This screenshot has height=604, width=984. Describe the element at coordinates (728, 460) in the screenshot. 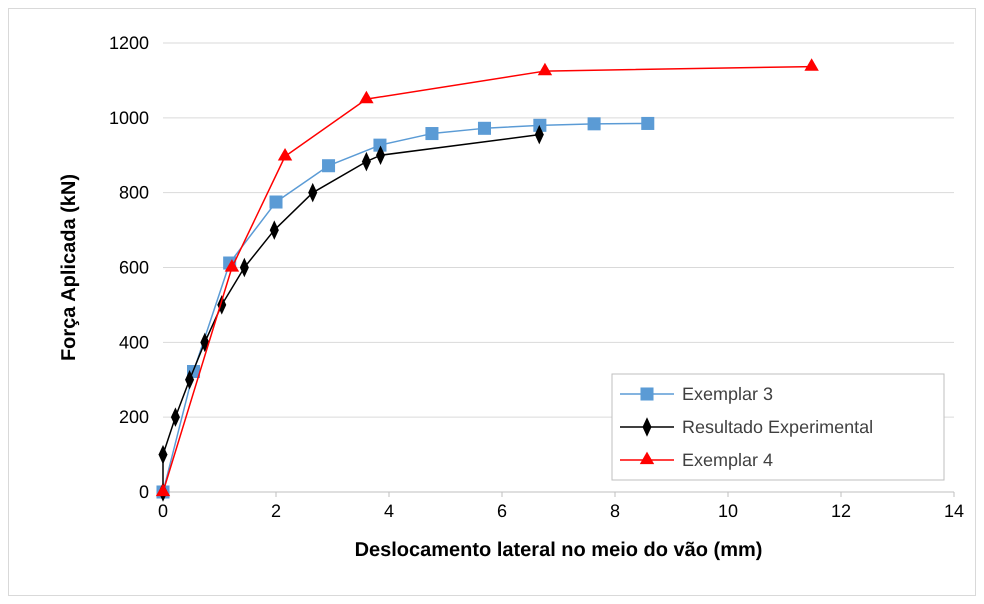

I see `legend-label: Exemplar 4` at that location.